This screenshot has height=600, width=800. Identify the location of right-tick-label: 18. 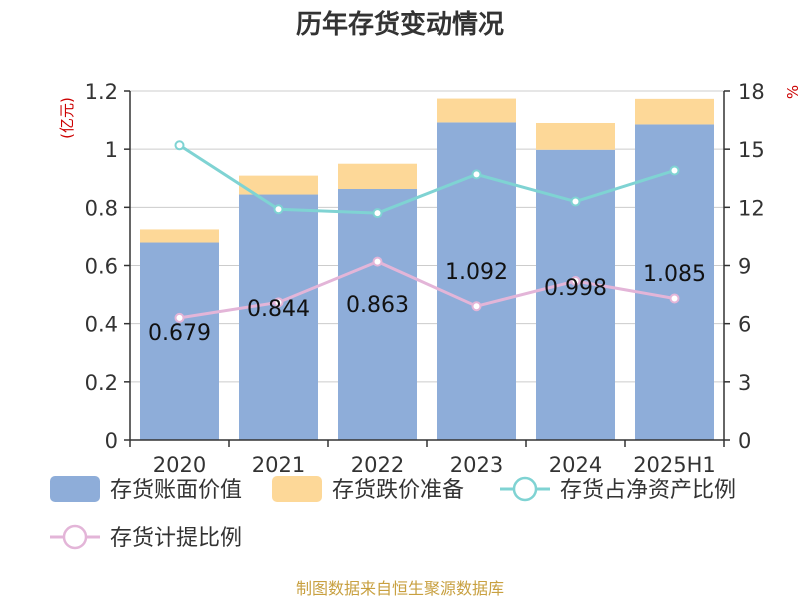
(751, 92).